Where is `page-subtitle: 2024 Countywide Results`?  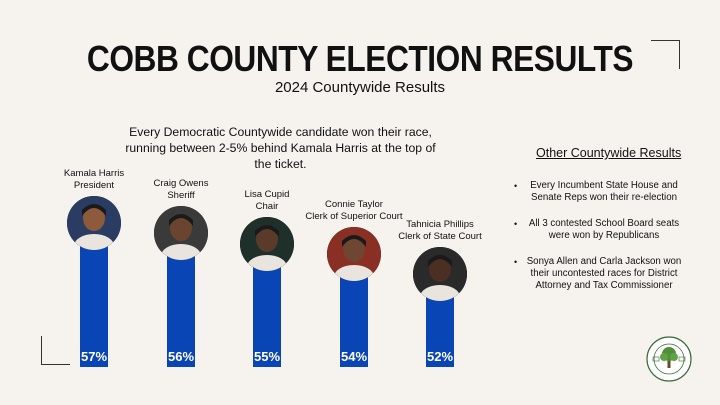 page-subtitle: 2024 Countywide Results is located at coordinates (360, 87).